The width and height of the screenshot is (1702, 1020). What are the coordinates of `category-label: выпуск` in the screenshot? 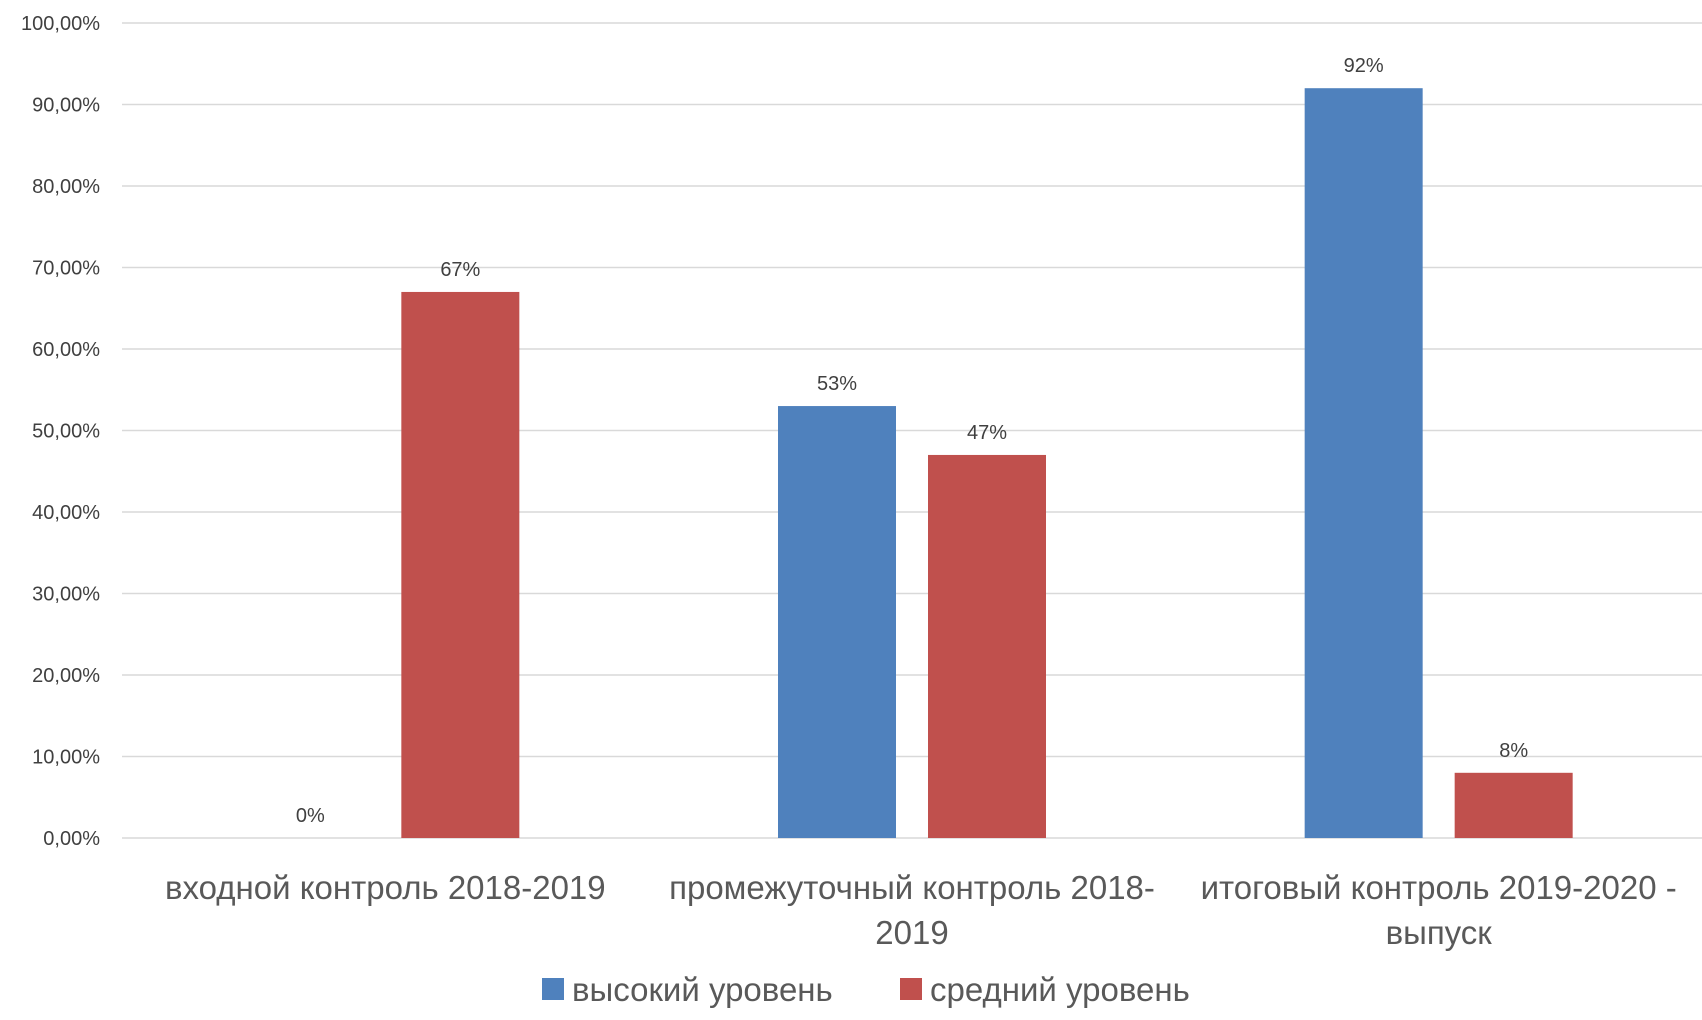 It's located at (1439, 932).